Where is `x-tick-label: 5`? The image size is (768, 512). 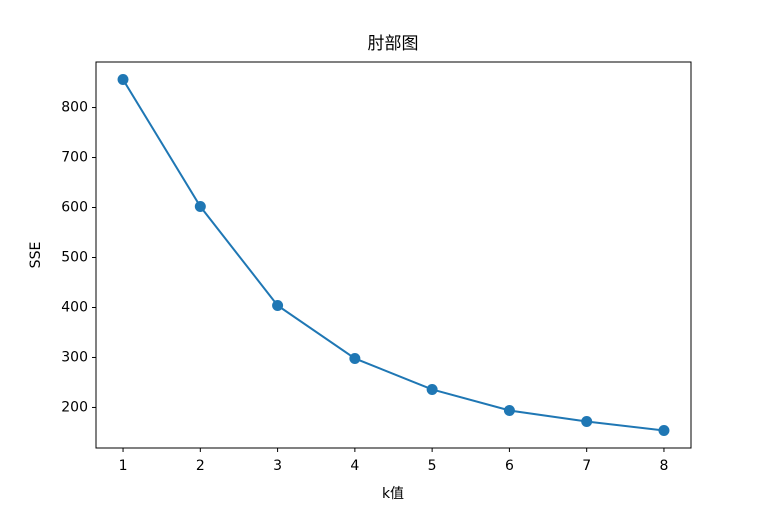 x-tick-label: 5 is located at coordinates (432, 466).